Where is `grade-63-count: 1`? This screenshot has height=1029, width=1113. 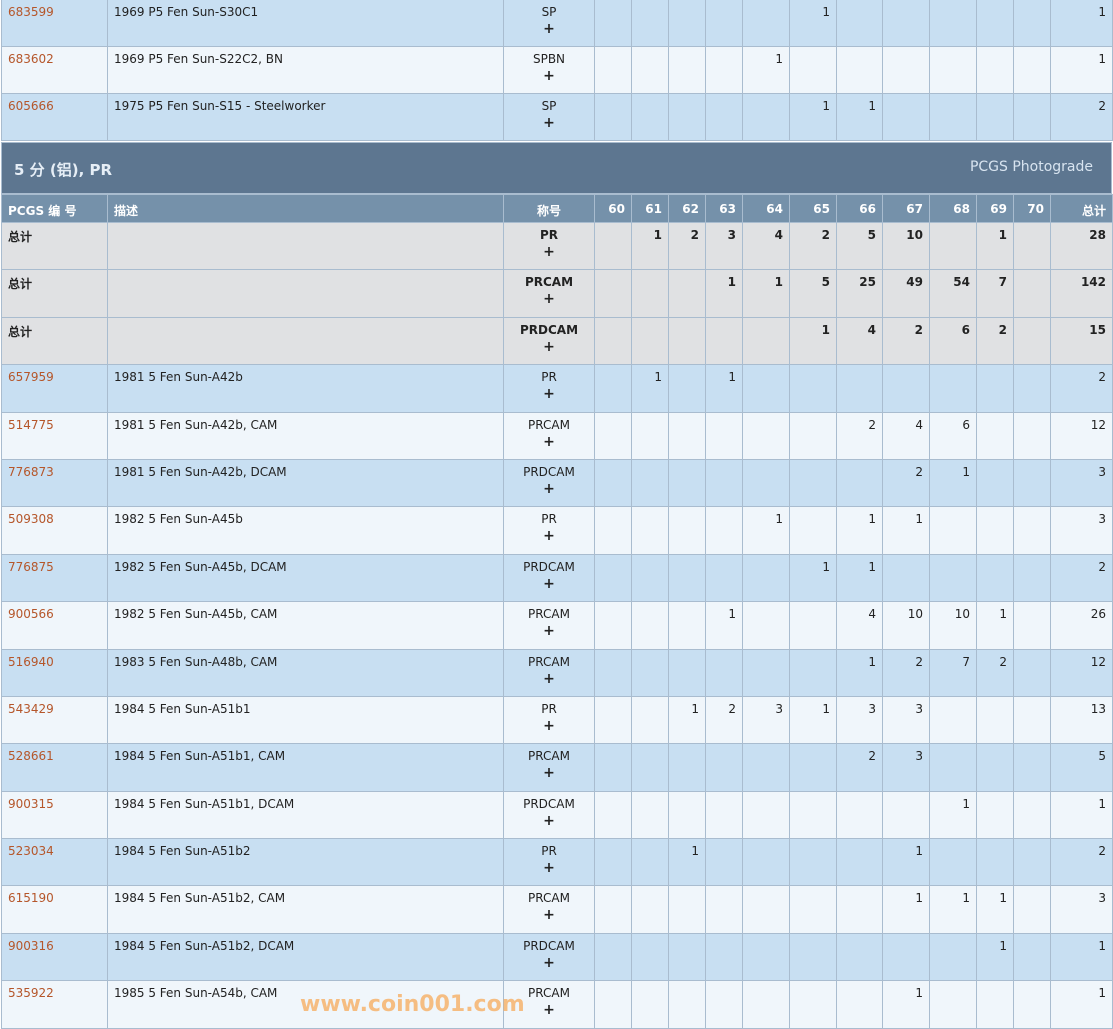
grade-63-count: 1 is located at coordinates (724, 625).